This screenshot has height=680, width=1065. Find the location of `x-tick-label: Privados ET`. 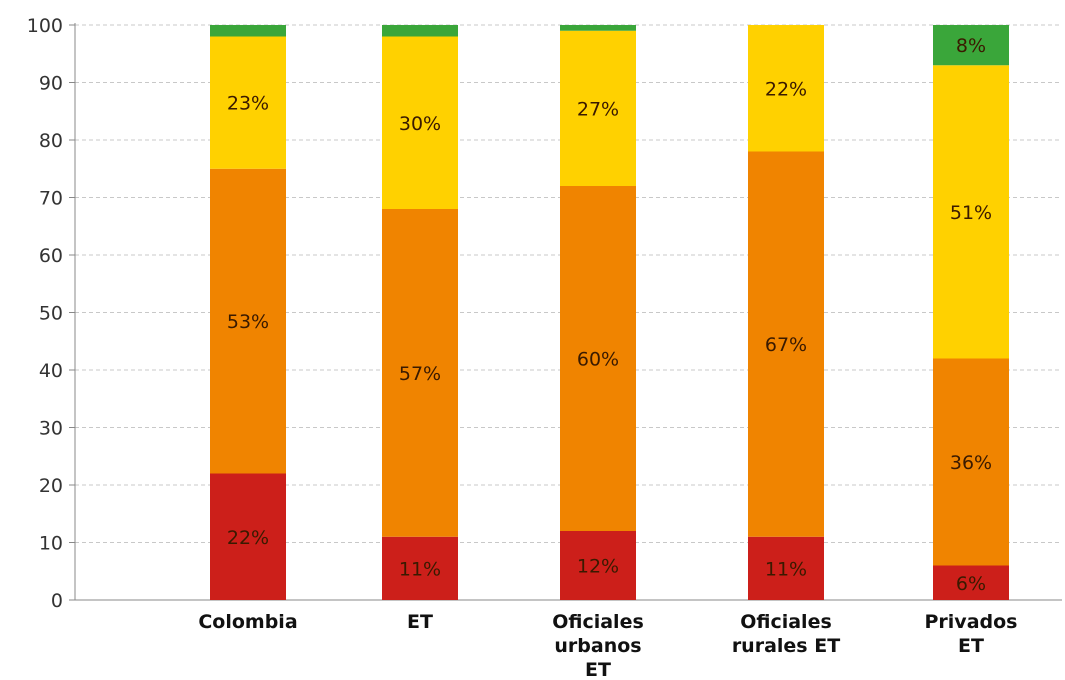

x-tick-label: Privados ET is located at coordinates (971, 634).